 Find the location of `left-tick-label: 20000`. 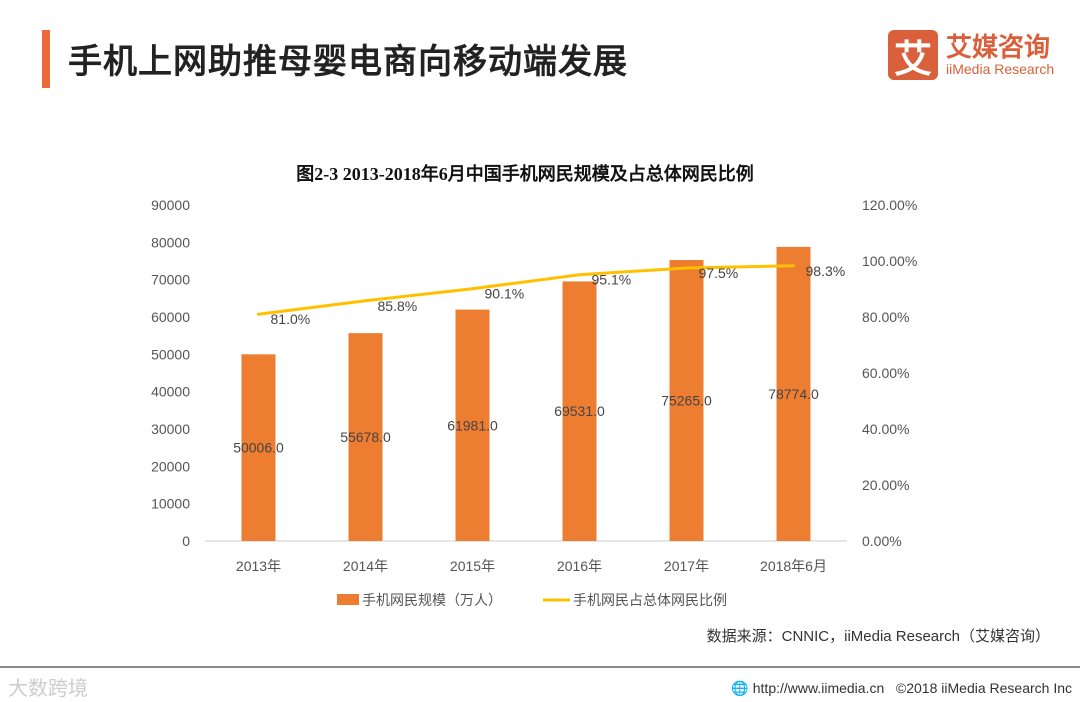

left-tick-label: 20000 is located at coordinates (170, 466).